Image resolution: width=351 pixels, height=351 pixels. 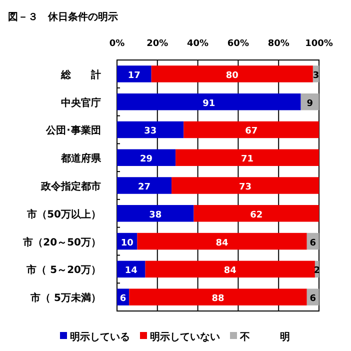 I want to click on data-label: 27, so click(x=144, y=187).